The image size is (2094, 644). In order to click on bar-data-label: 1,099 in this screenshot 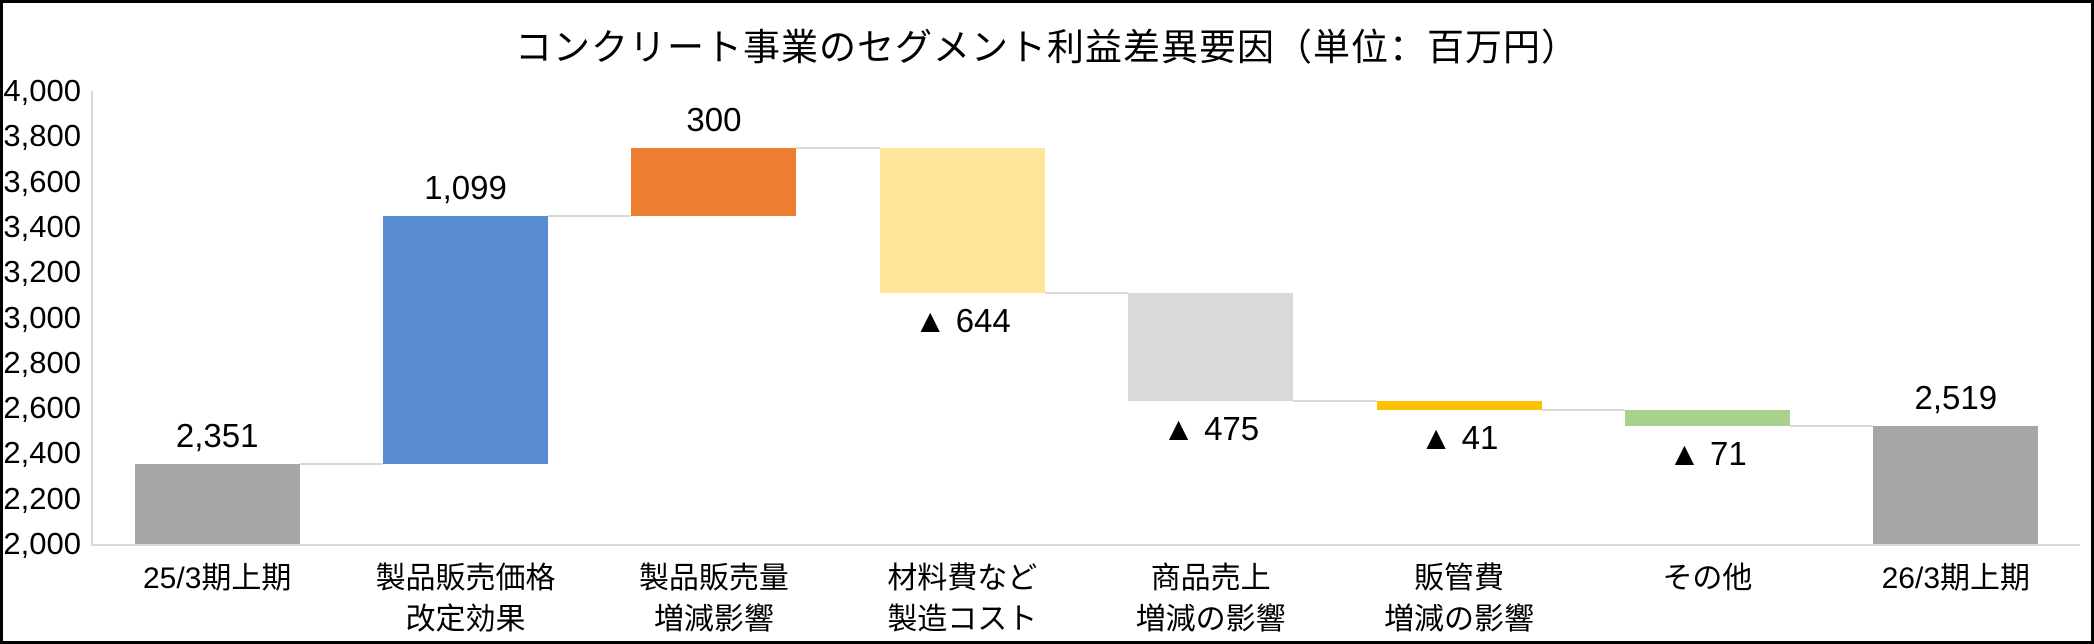, I will do `click(465, 187)`.